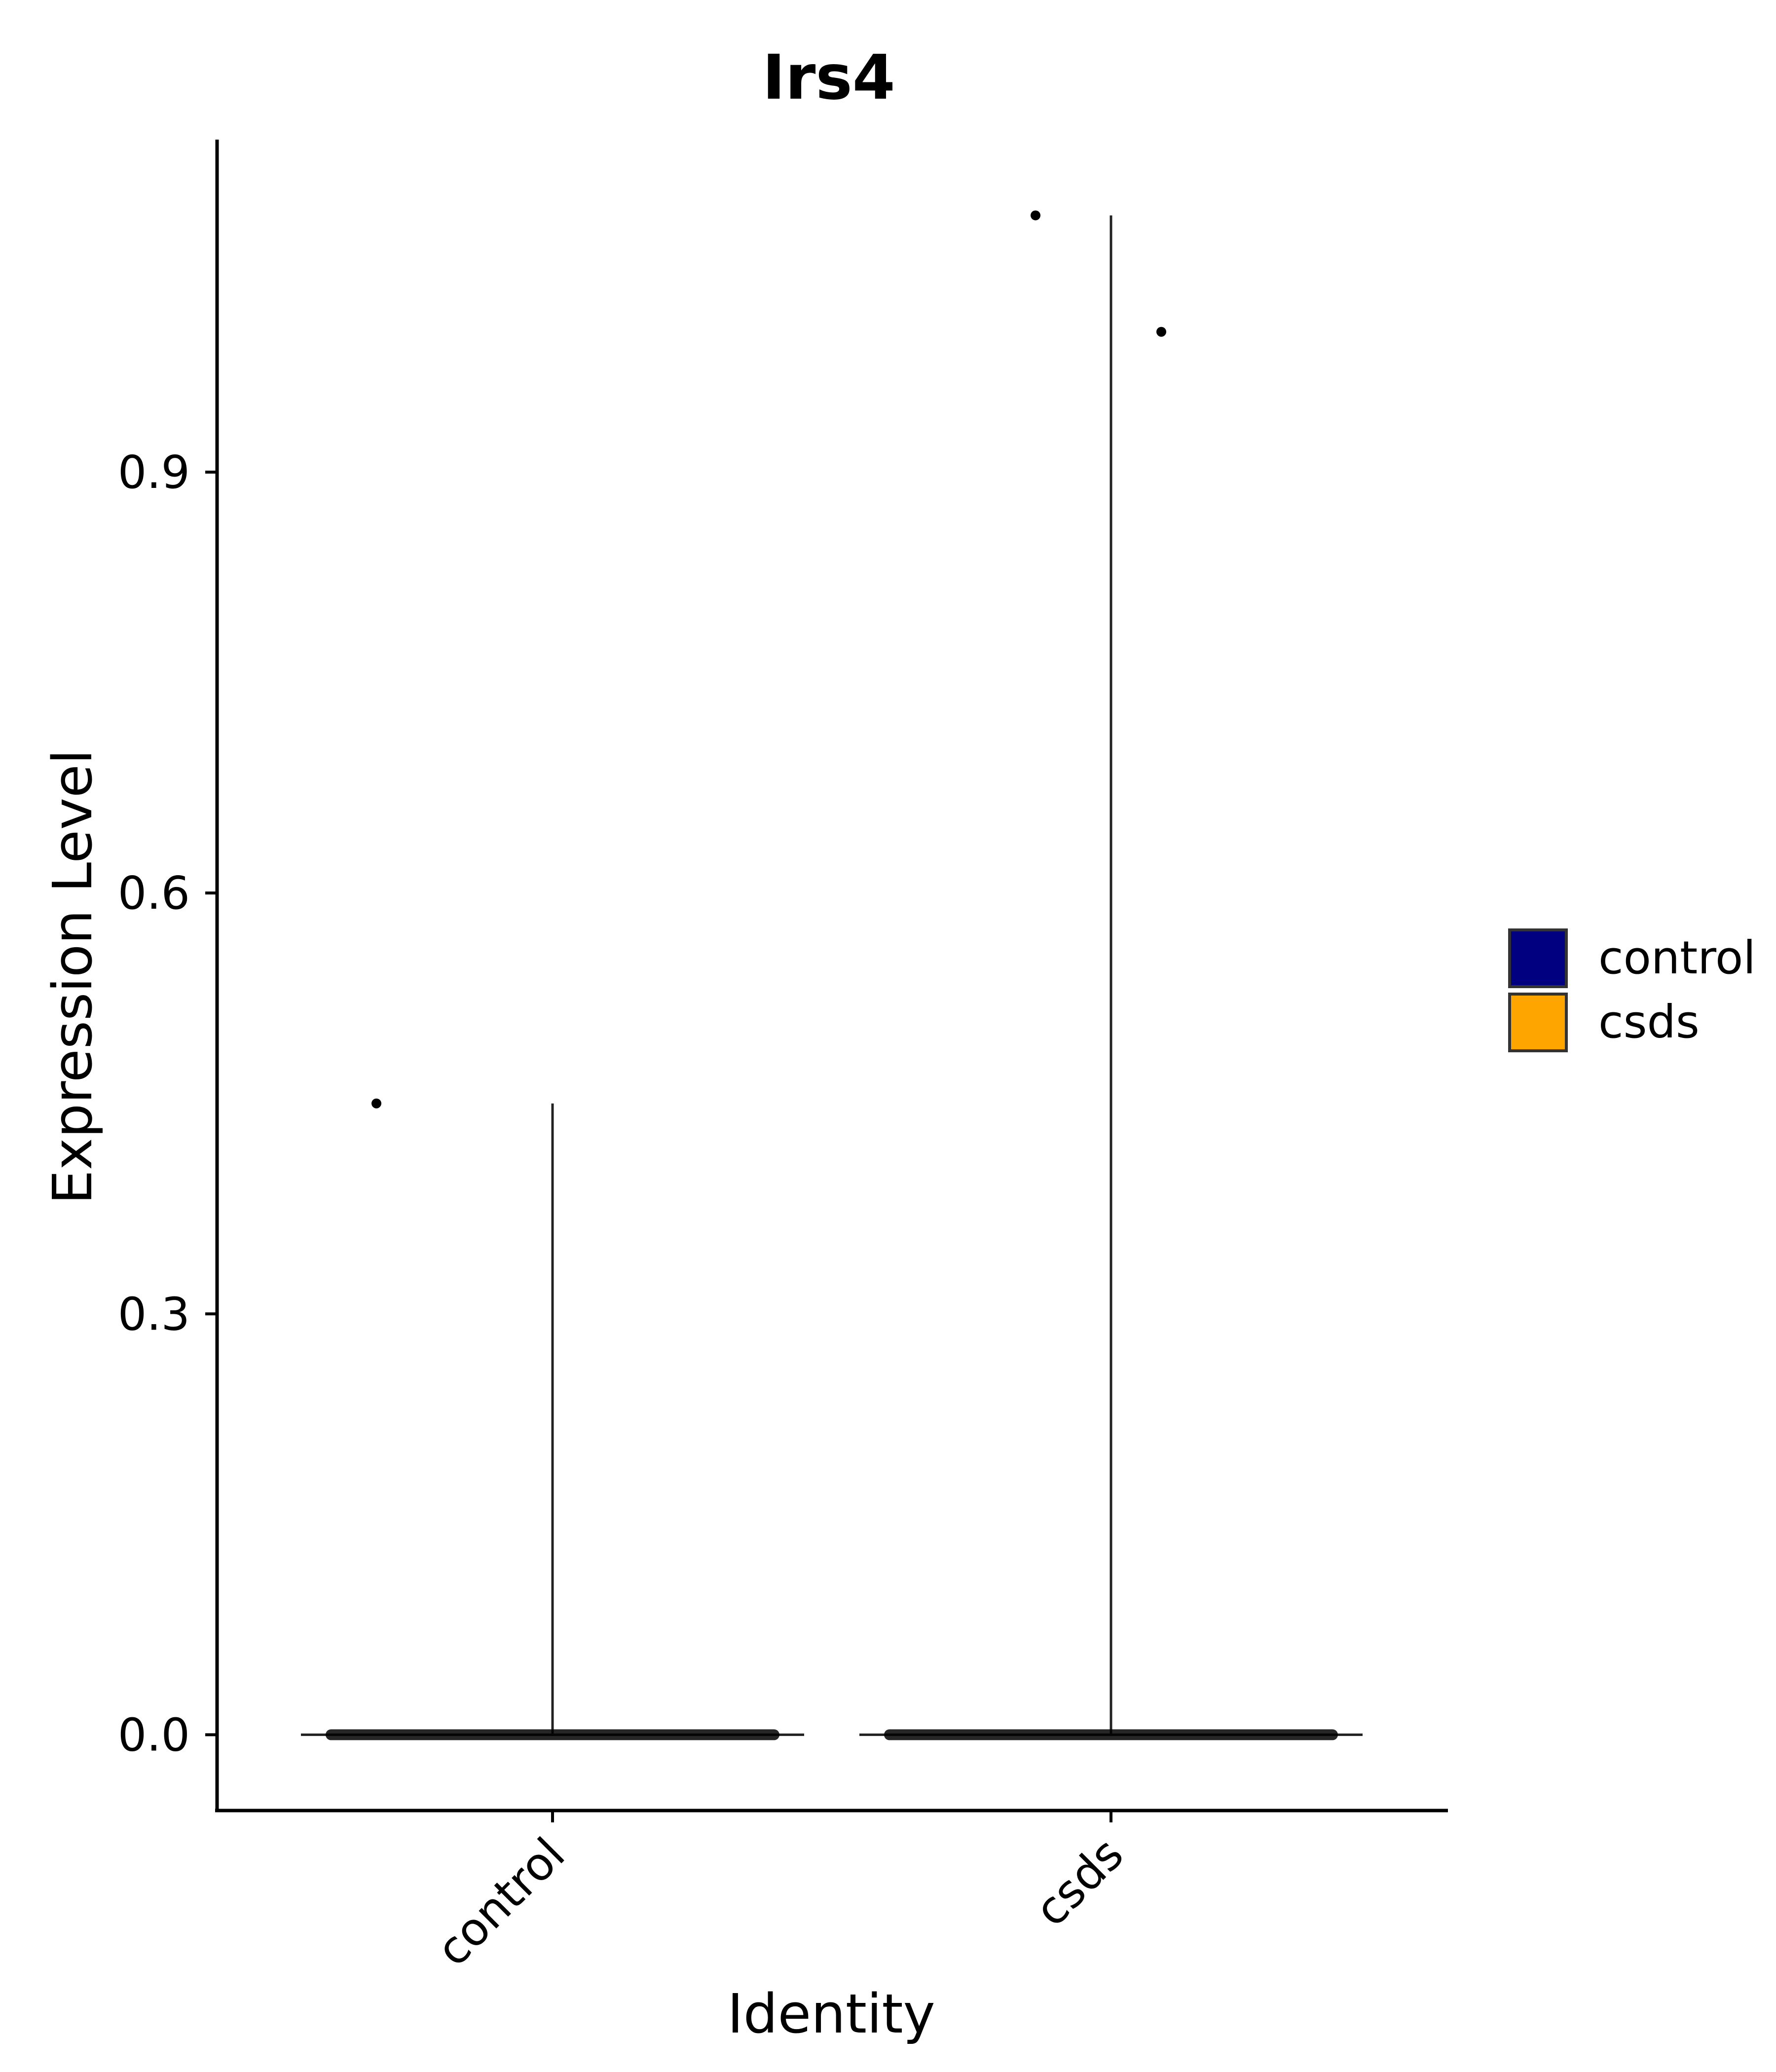  Describe the element at coordinates (154, 1735) in the screenshot. I see `y-tick-label: 0.0` at that location.